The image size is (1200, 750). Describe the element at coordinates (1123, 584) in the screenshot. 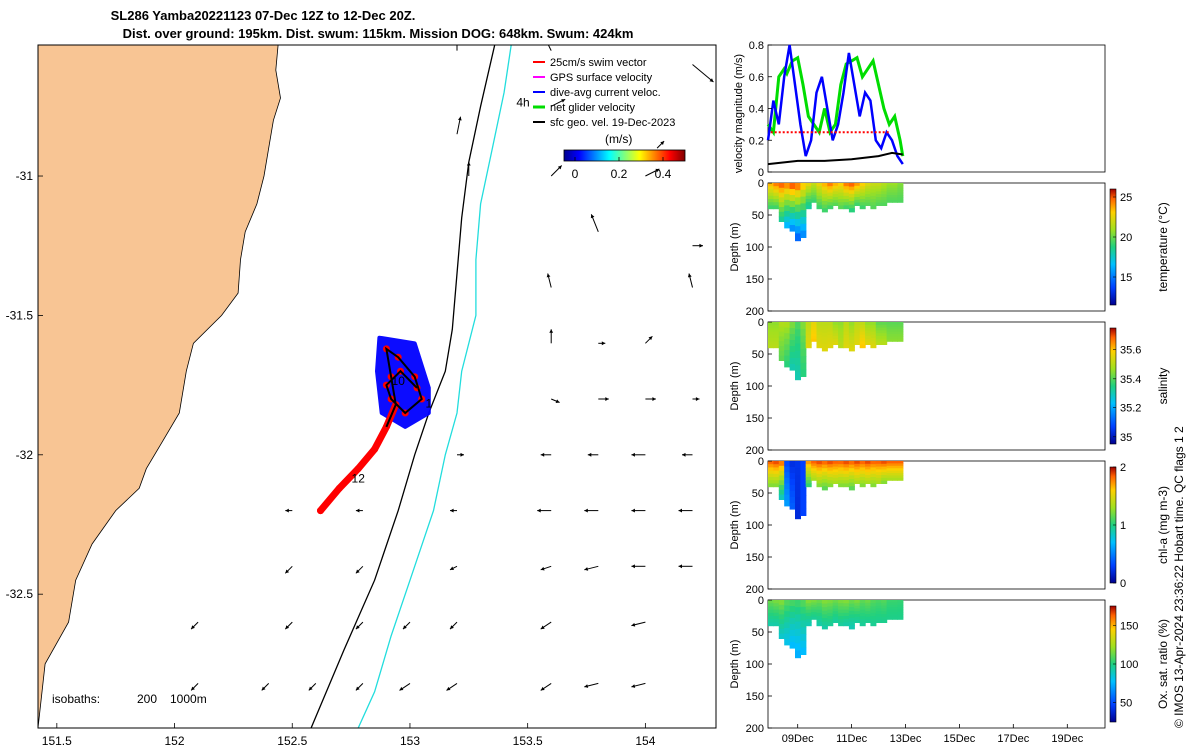

I see `colorbar-tick-label: 0` at that location.